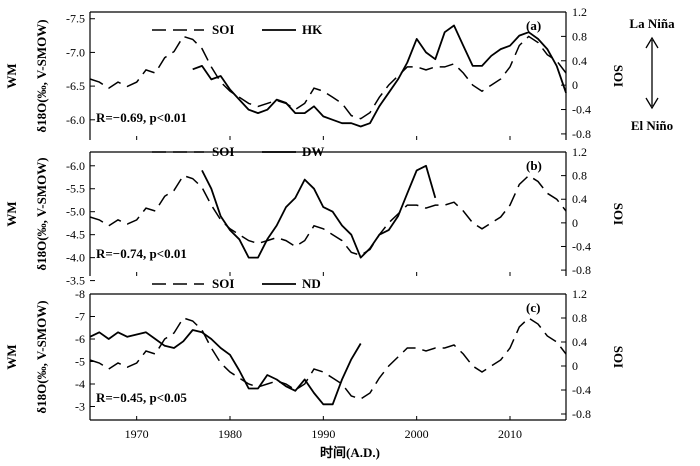 The height and width of the screenshot is (466, 700). I want to click on left-tick-label: -4, so click(80, 384).